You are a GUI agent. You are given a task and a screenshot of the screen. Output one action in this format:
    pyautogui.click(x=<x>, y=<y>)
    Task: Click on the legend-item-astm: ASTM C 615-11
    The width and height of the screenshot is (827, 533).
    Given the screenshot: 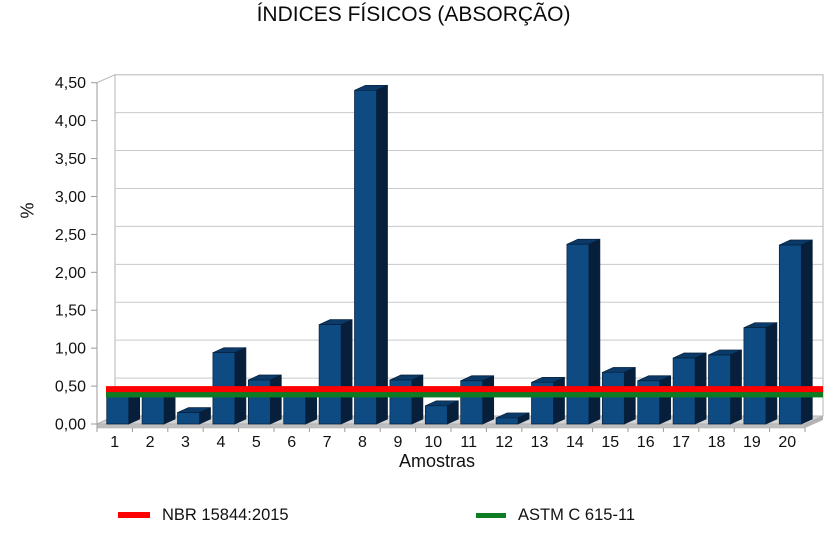 What is the action you would take?
    pyautogui.click(x=555, y=515)
    